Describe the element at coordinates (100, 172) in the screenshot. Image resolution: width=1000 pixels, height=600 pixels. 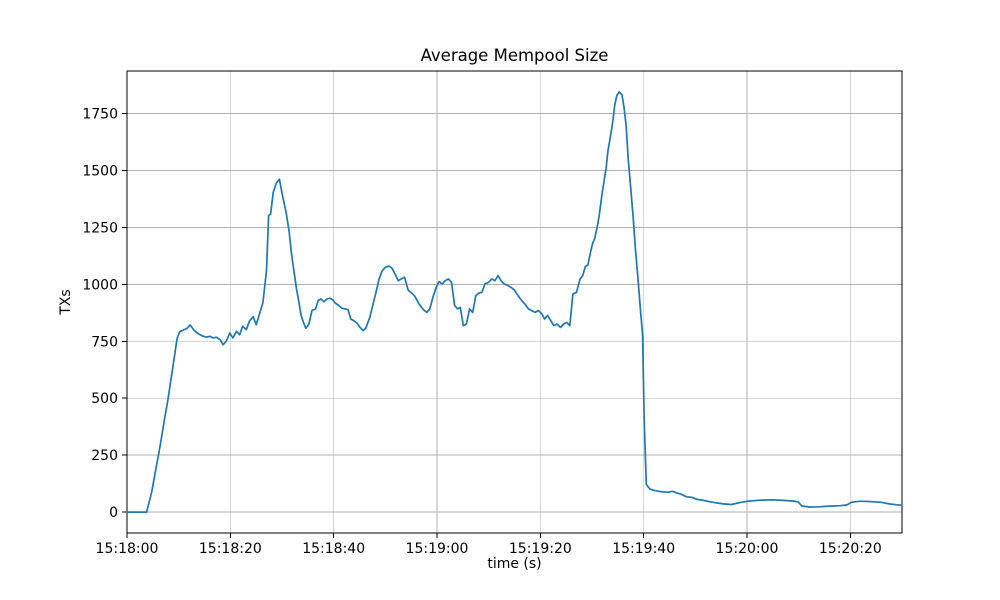
I see `y-tick-label: 1500` at that location.